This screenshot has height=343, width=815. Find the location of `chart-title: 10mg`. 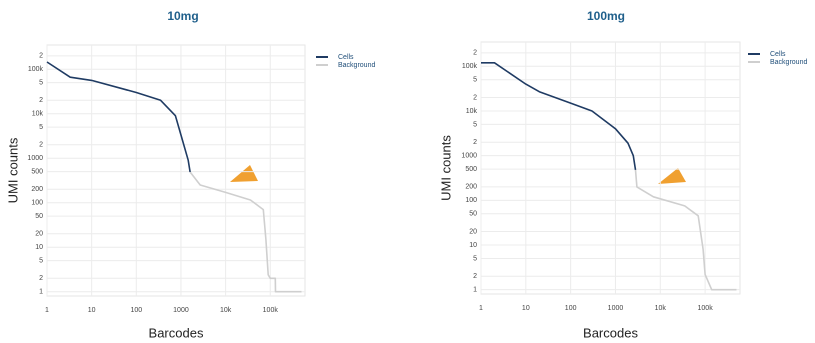

chart-title: 10mg is located at coordinates (182, 16).